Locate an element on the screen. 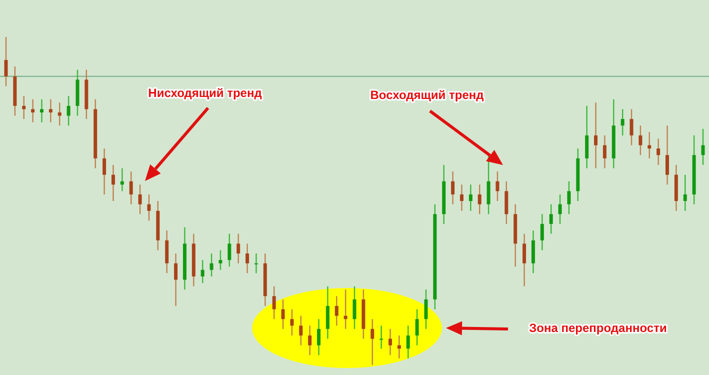 The image size is (709, 375). annotation: Зона перепроданности is located at coordinates (598, 328).